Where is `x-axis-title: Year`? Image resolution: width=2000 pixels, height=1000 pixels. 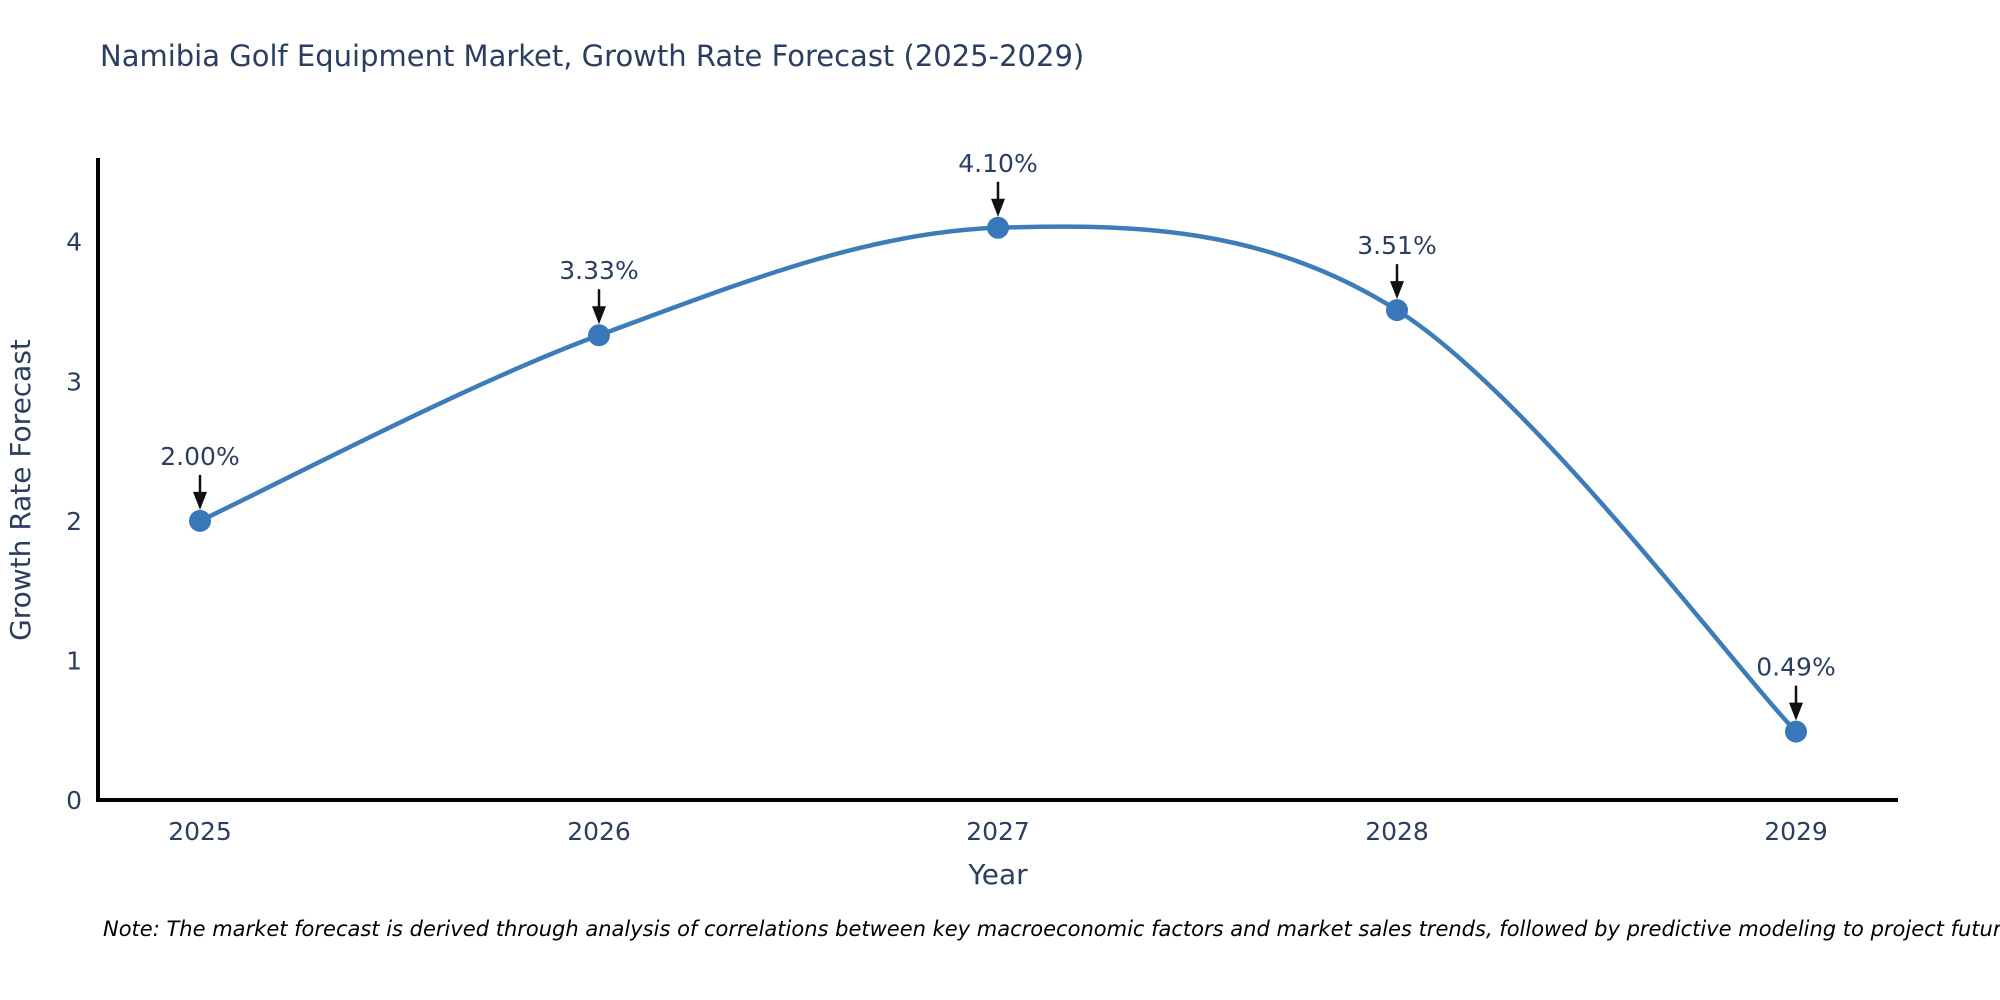
x-axis-title: Year is located at coordinates (997, 874).